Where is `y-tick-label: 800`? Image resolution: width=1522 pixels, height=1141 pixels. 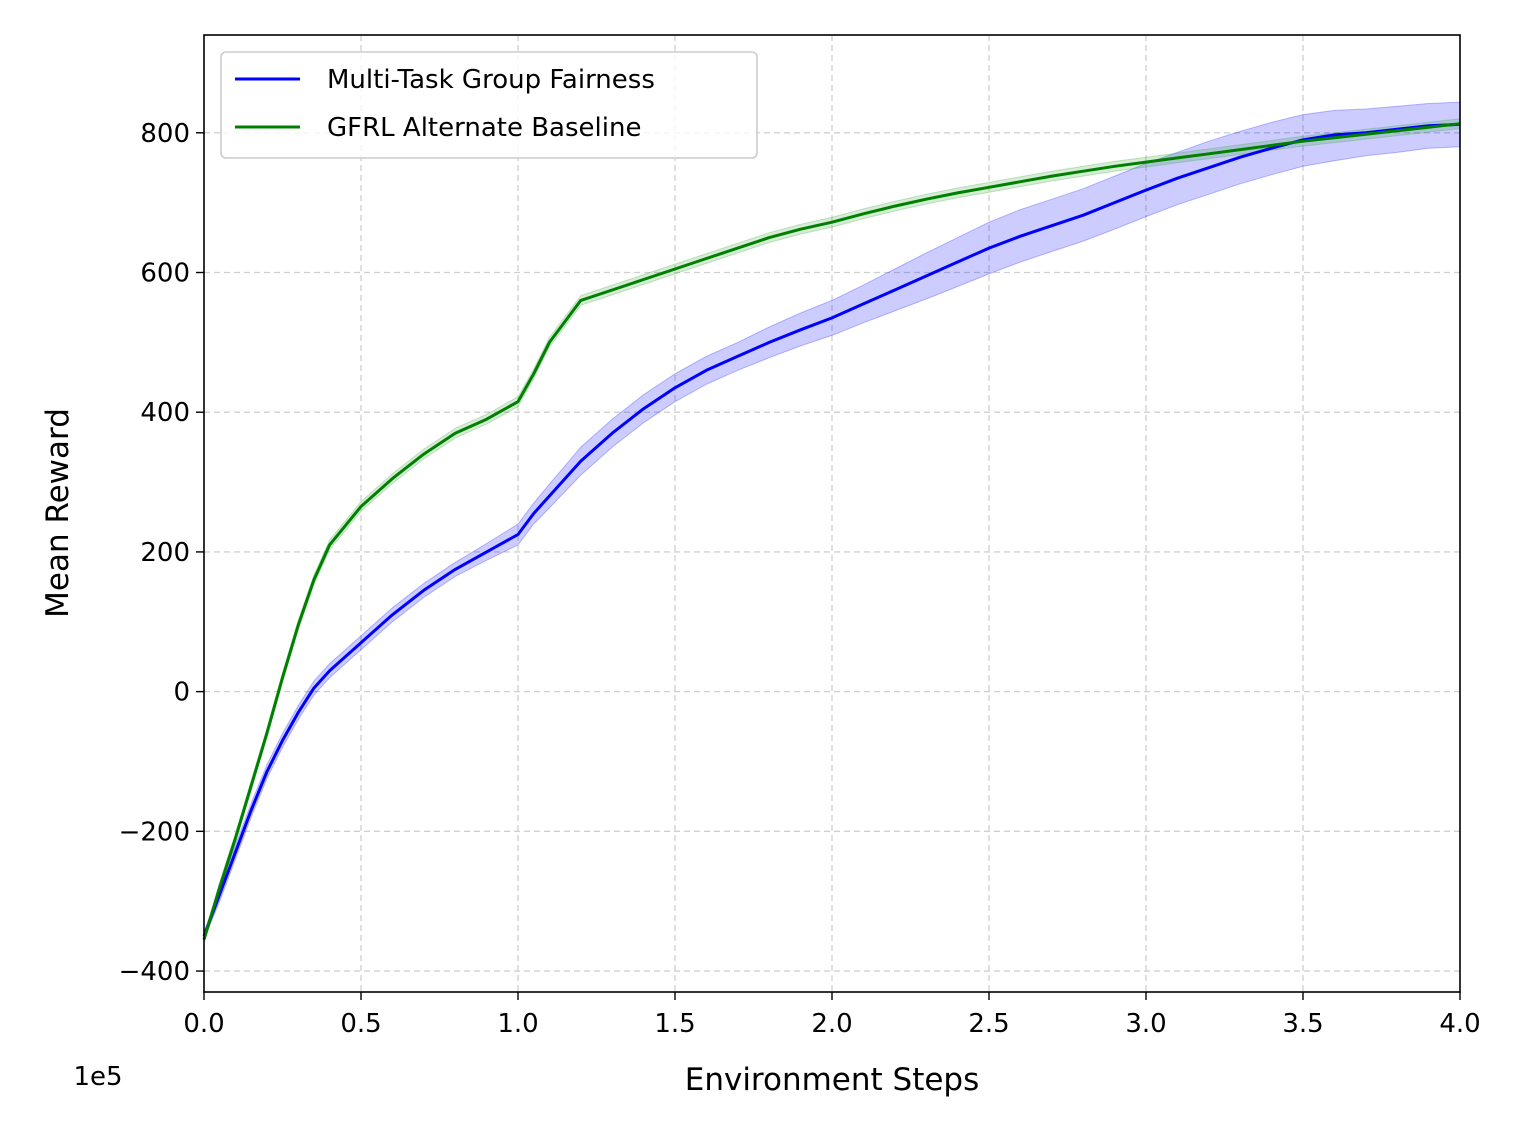
y-tick-label: 800 is located at coordinates (165, 134).